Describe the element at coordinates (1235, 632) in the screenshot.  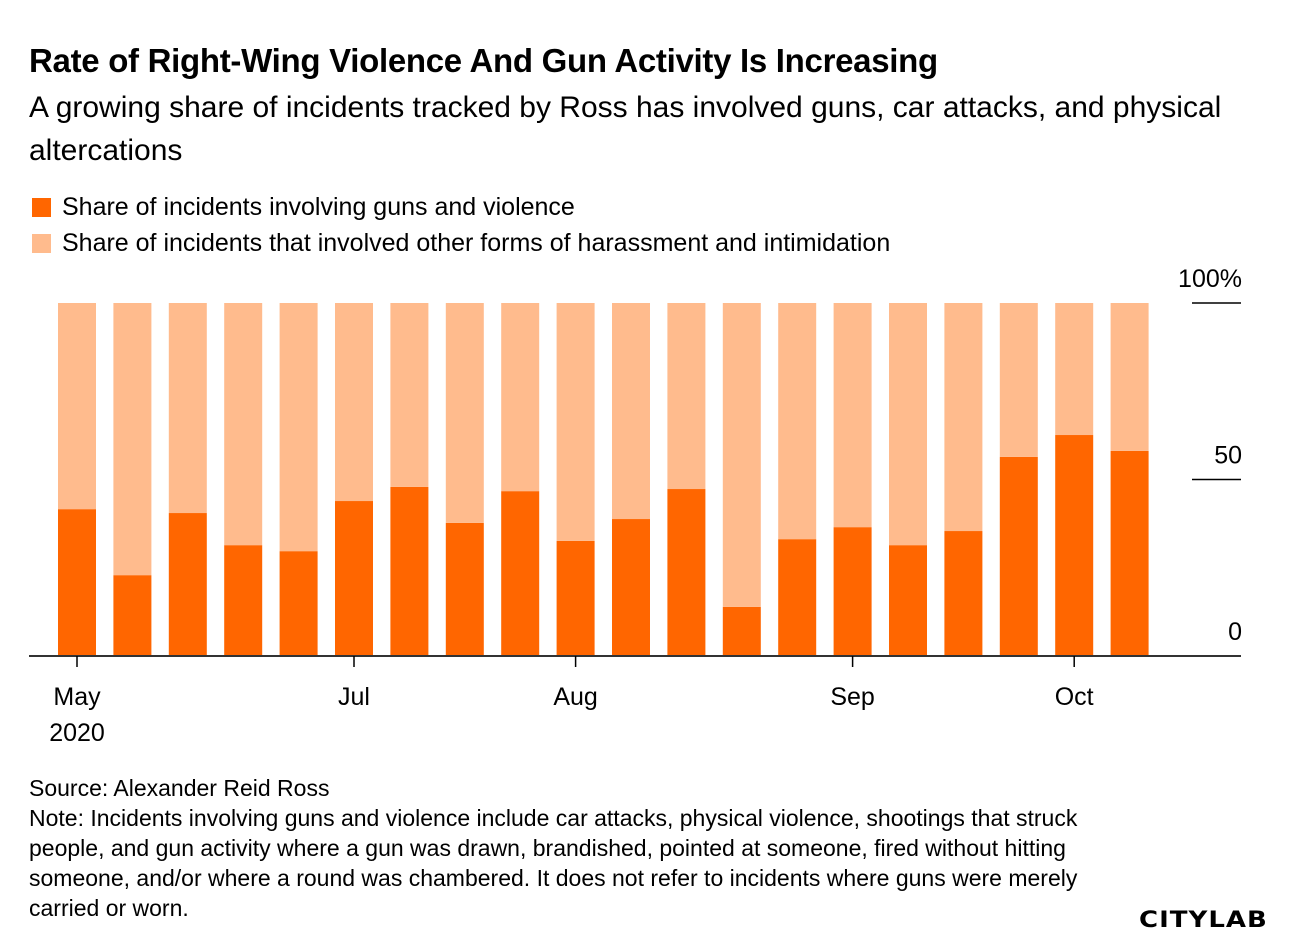
I see `y-tick-label: 0` at that location.